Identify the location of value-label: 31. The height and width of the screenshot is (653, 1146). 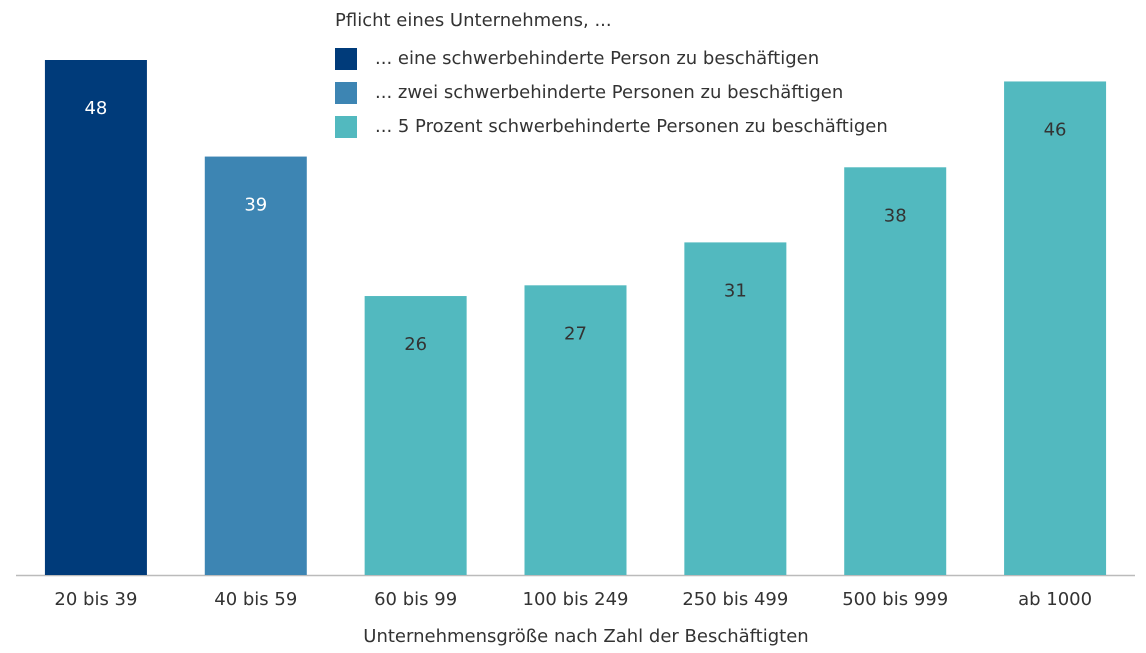
(735, 290).